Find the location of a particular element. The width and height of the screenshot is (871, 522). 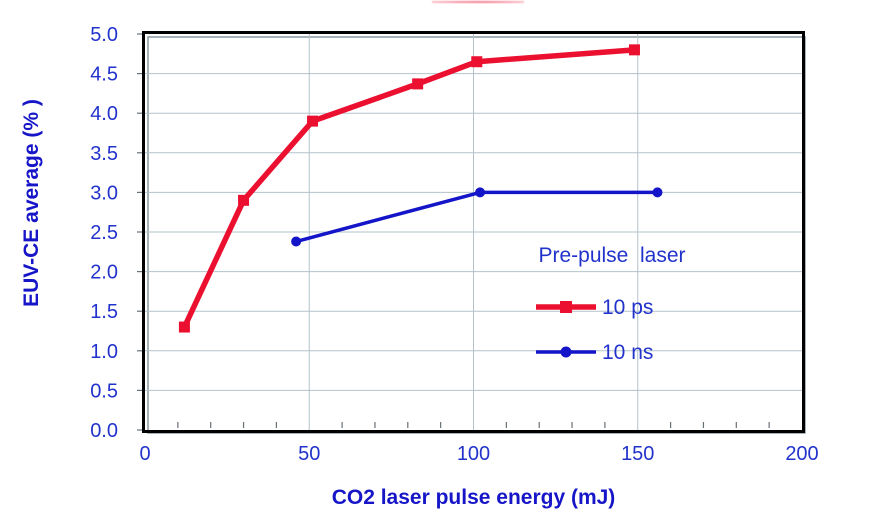

legend: Pre-pulse laser 10 ps 10 ns is located at coordinates (611, 304).